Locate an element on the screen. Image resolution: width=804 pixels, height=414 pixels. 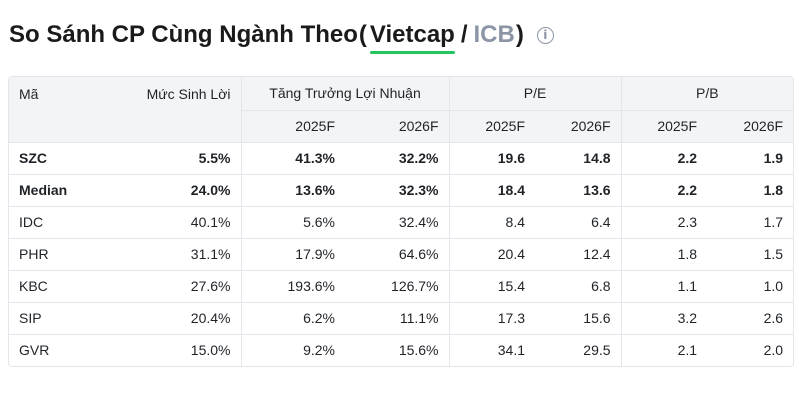
header-pb-2026f: 2026F is located at coordinates (750, 125).